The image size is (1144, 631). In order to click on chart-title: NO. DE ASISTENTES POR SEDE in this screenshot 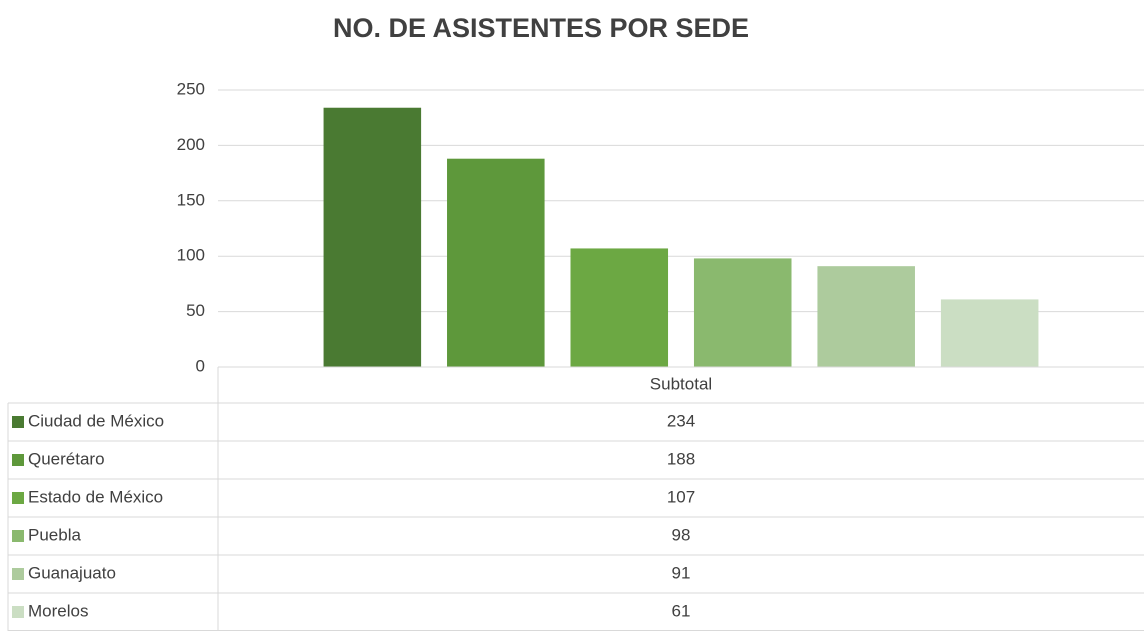, I will do `click(541, 28)`.